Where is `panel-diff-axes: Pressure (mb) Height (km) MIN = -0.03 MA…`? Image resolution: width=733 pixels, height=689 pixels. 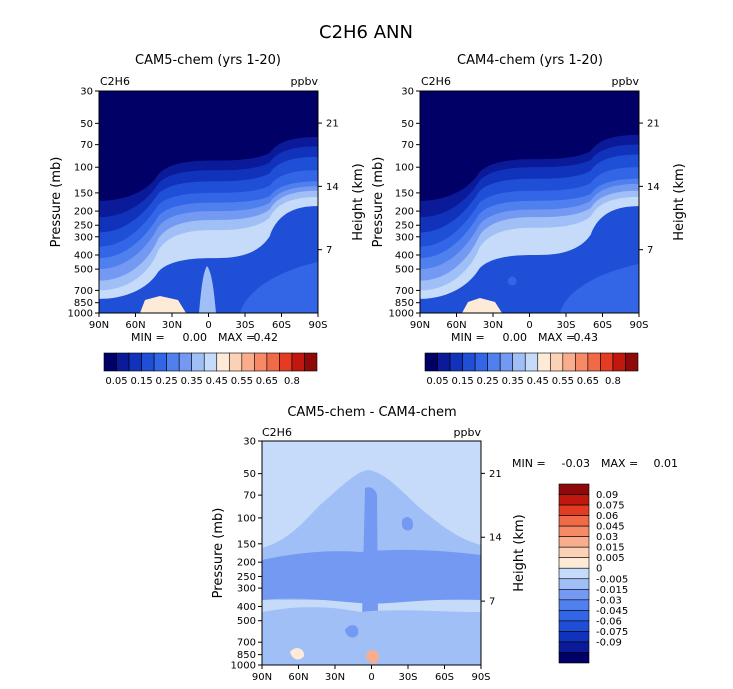
panel-diff-axes: Pressure (mb) Height (km) MIN = -0.03 MA… is located at coordinates (444, 527).